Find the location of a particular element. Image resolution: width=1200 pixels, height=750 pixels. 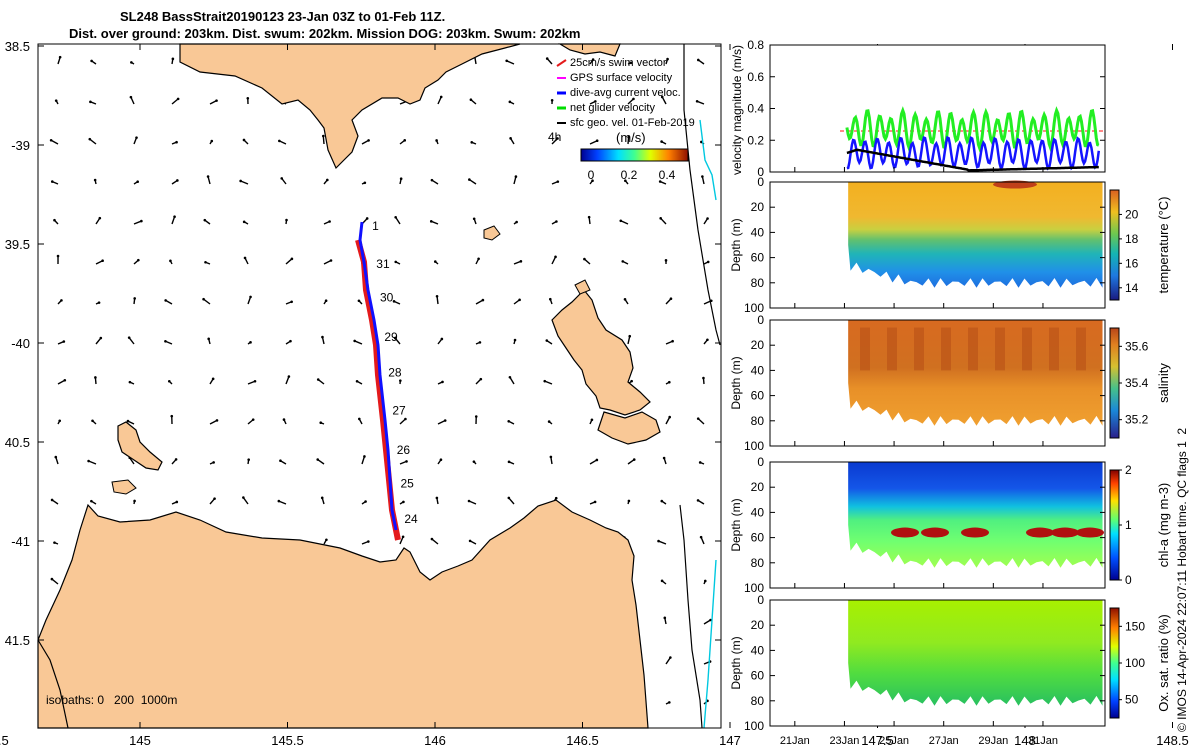

chla-colorbar-label: chl-a (mg m-3) is located at coordinates (1163, 525).